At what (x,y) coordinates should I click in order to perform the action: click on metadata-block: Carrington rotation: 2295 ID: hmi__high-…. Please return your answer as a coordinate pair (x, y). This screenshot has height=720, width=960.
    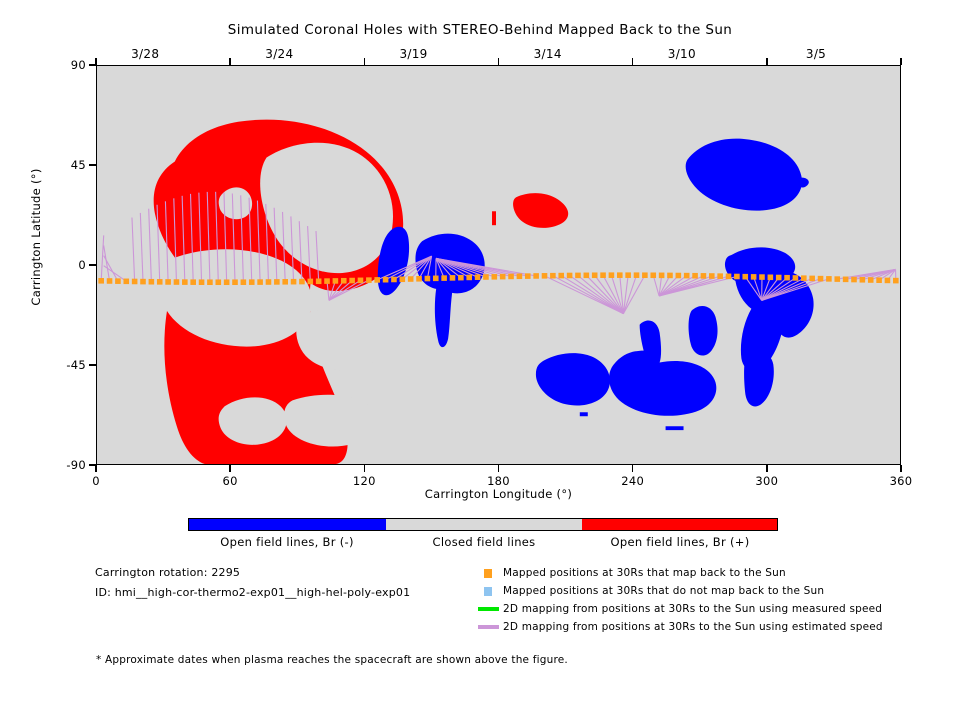
    Looking at the image, I should click on (252, 583).